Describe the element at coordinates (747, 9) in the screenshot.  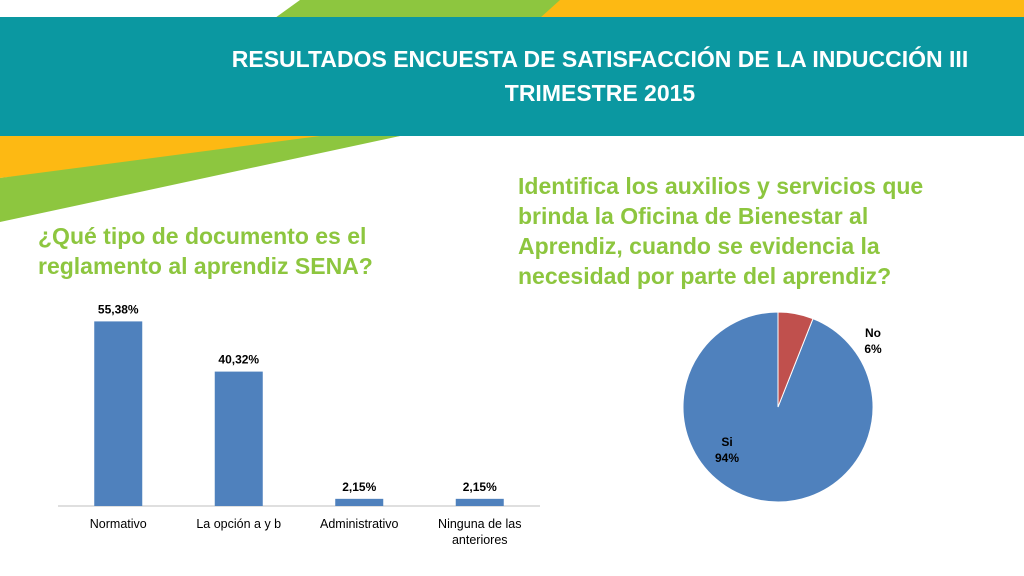
I see `top-yellow-stripe` at that location.